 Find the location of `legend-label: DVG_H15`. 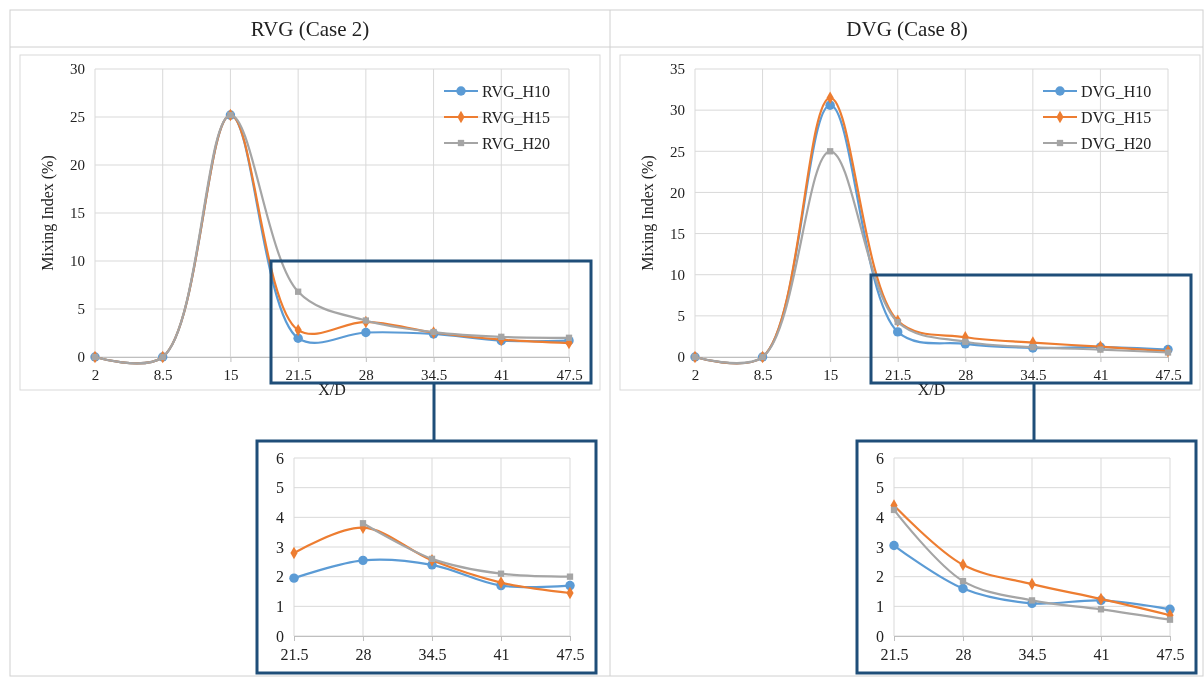

legend-label: DVG_H15 is located at coordinates (1116, 117).